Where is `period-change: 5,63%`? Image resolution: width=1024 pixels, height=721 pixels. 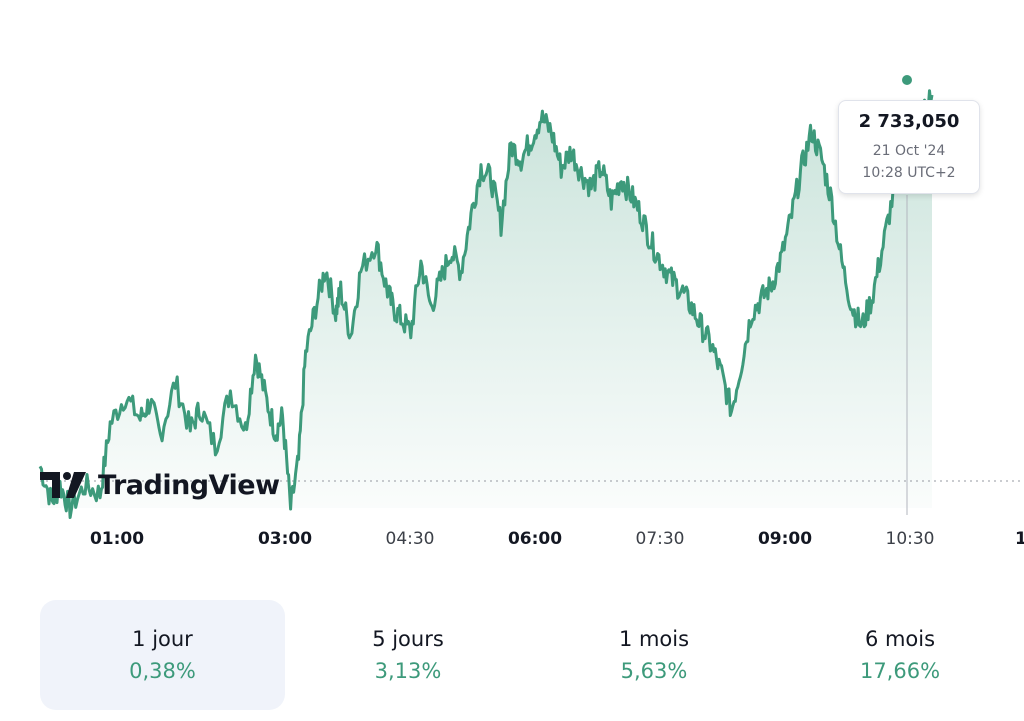
period-change: 5,63% is located at coordinates (654, 671).